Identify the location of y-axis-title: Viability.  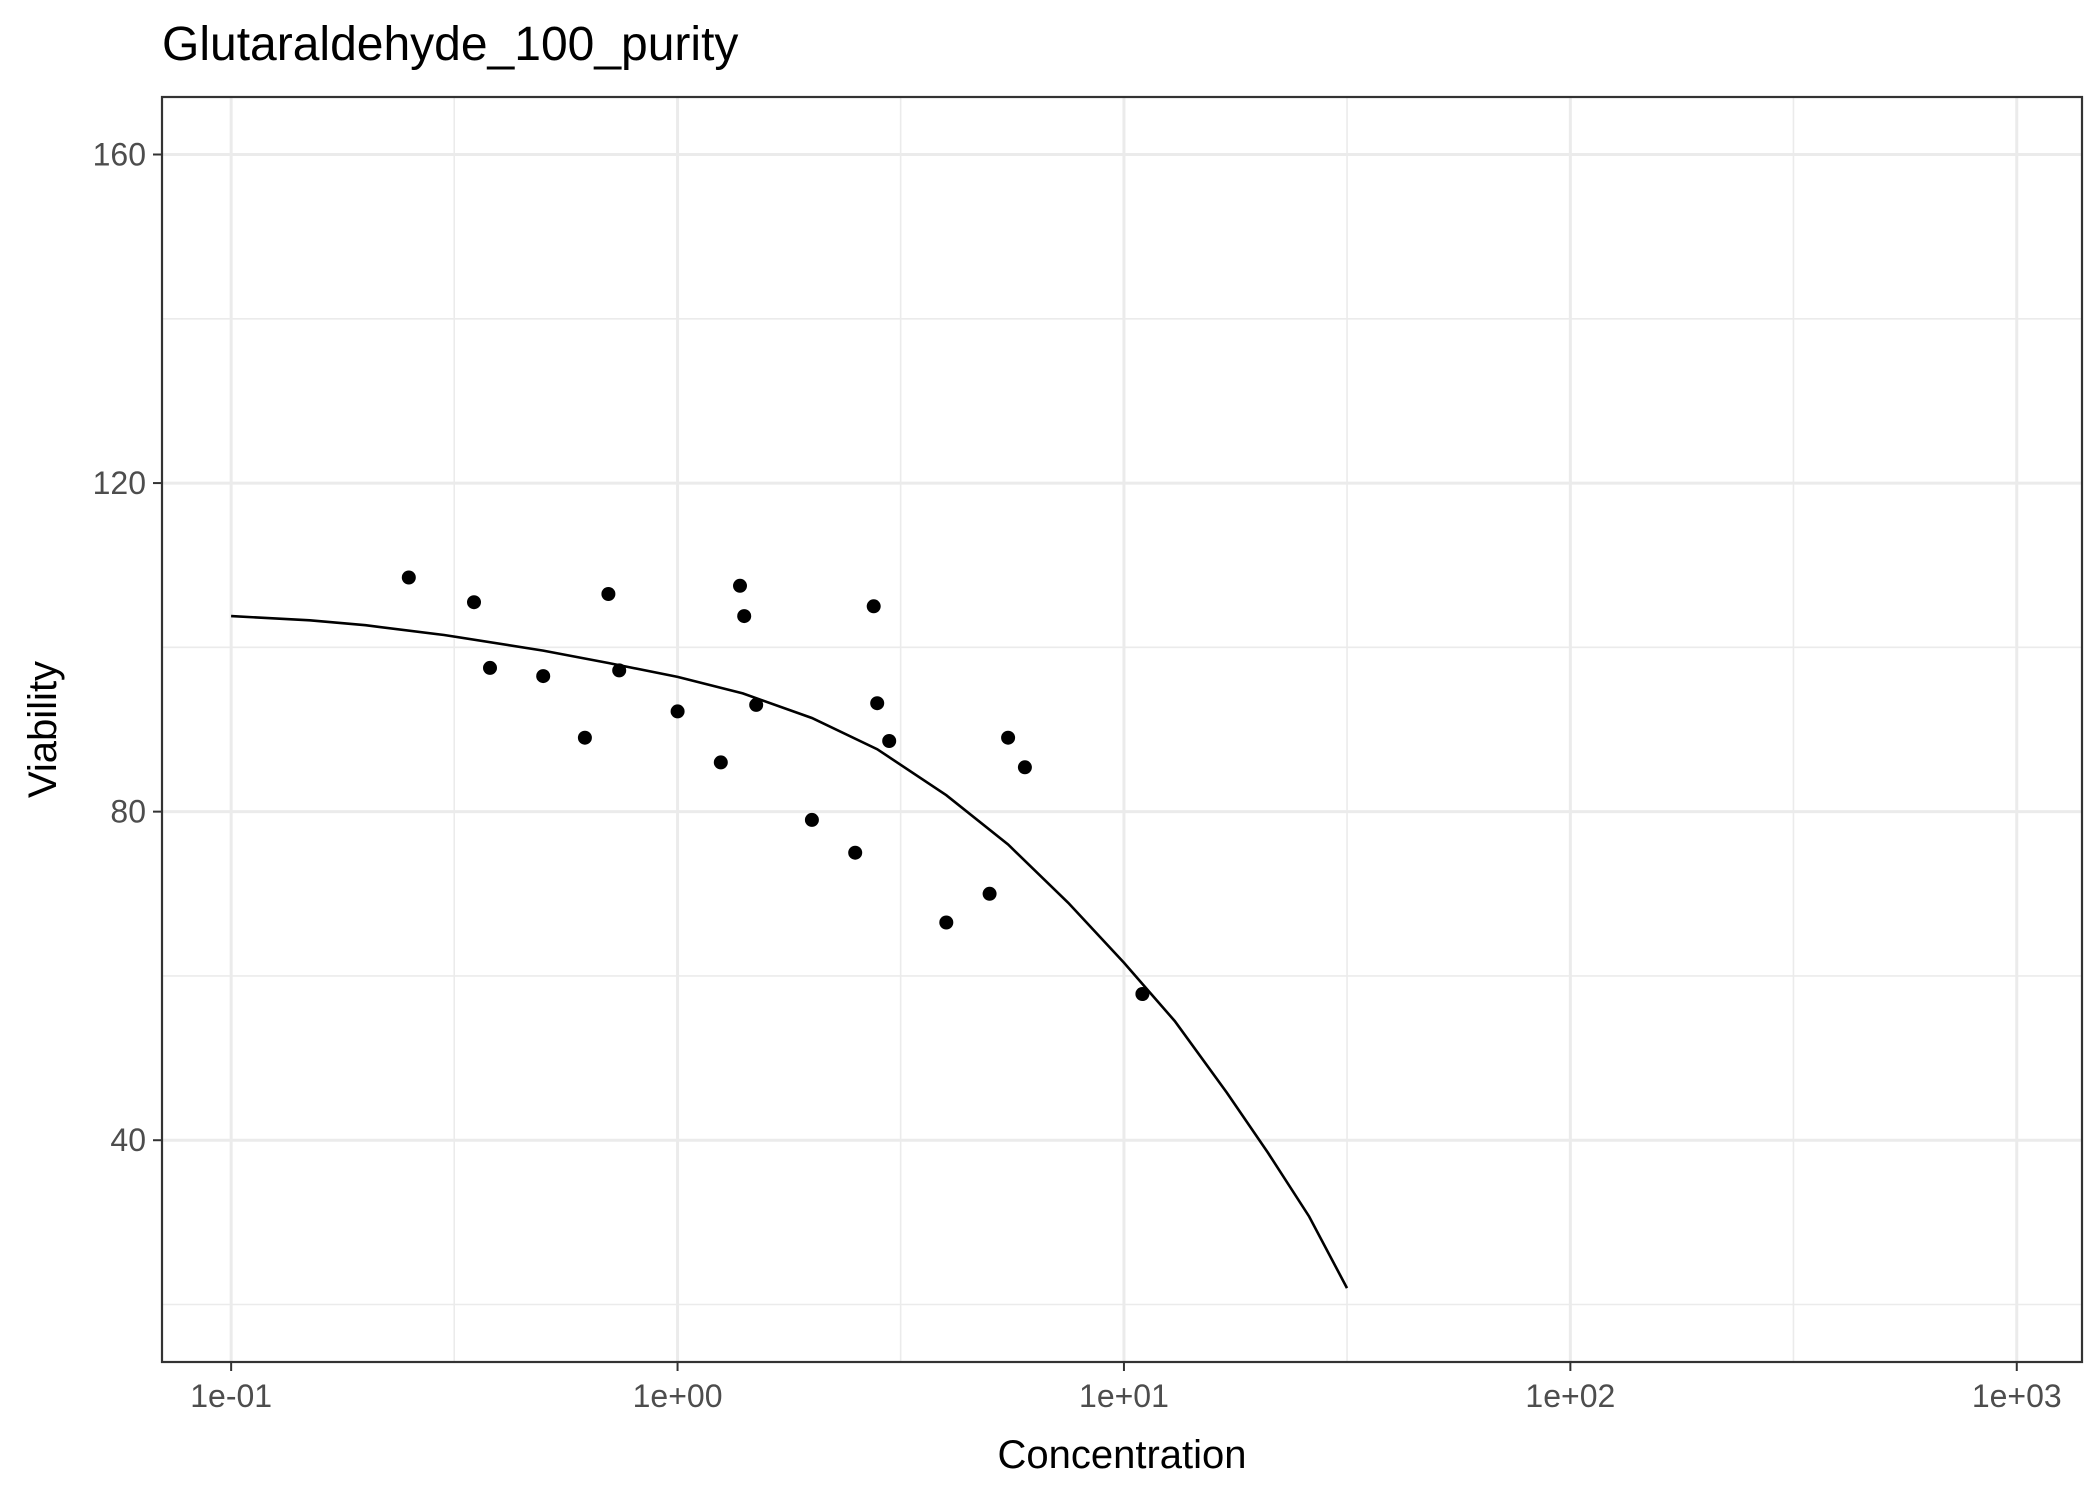
(43, 729).